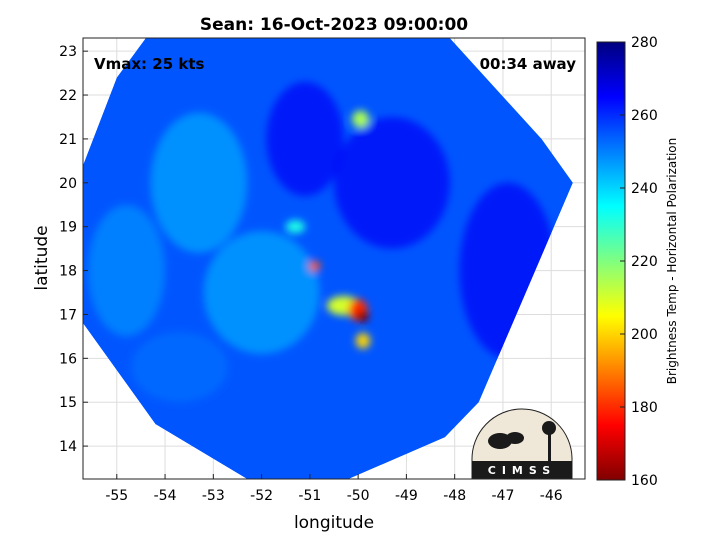 Image resolution: width=720 pixels, height=540 pixels. Describe the element at coordinates (644, 262) in the screenshot. I see `colorbar-tick-label-3: 220` at that location.